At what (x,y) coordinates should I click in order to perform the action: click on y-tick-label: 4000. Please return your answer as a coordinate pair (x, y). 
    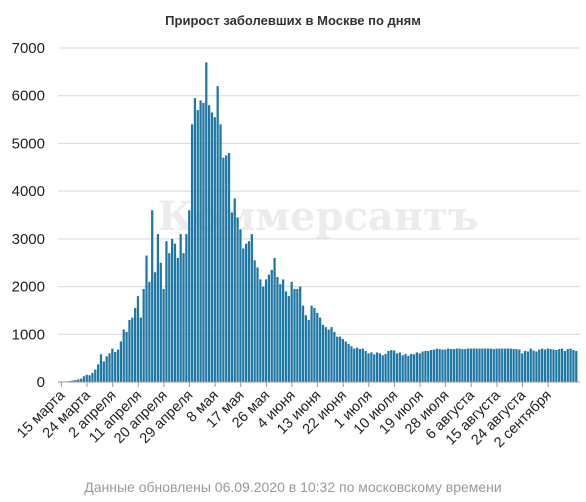
    Looking at the image, I should click on (28, 191).